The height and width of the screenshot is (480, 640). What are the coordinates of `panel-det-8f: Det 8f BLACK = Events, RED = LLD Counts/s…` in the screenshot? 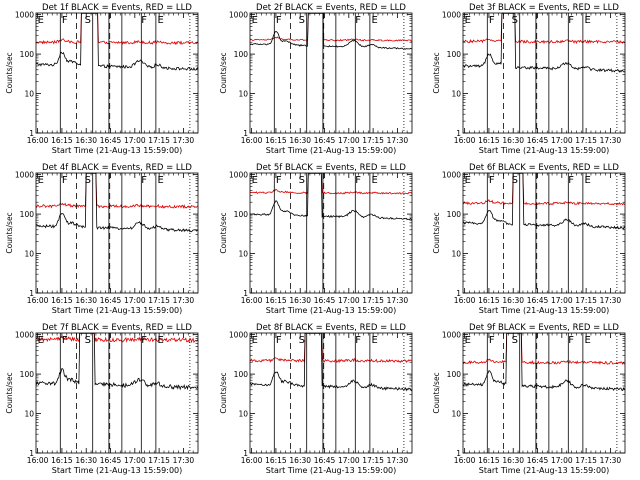 It's located at (316, 399).